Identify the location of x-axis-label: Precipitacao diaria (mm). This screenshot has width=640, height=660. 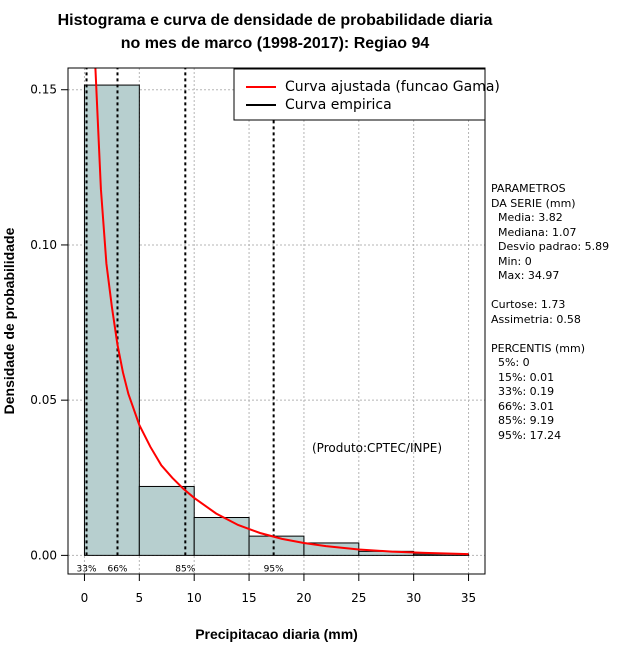
(276, 634).